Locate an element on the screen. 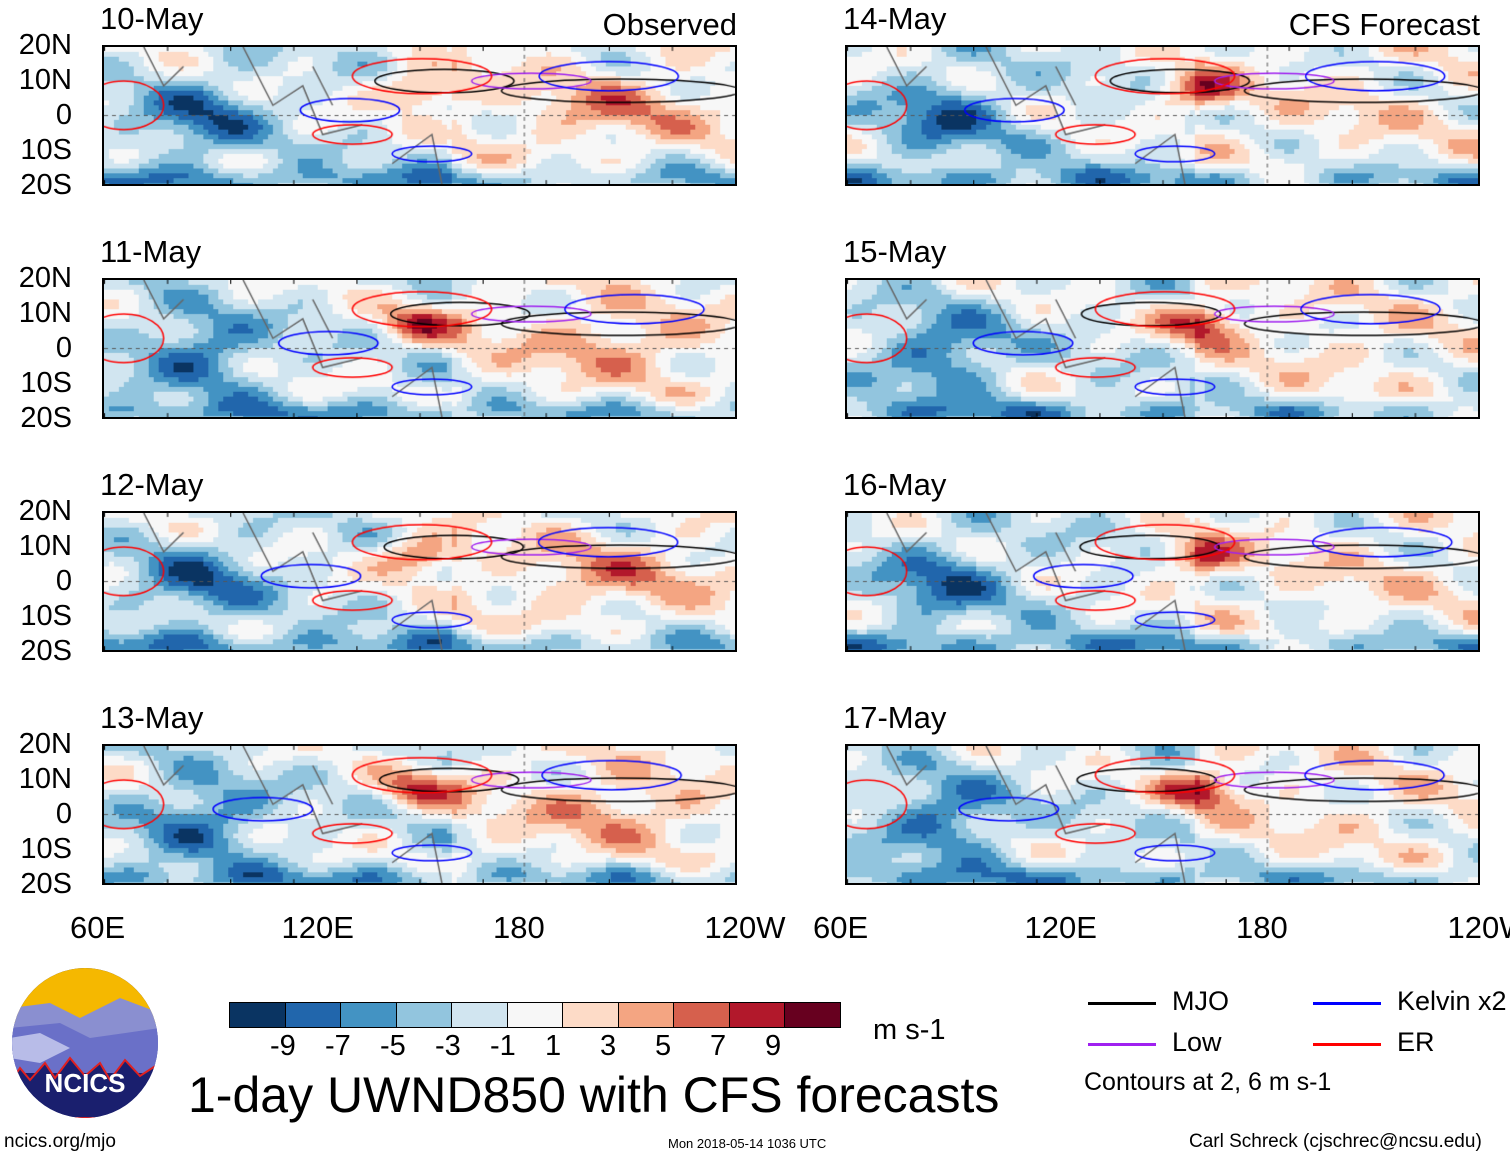 This screenshot has height=1158, width=1510. footer-url: ncics.org/mjo is located at coordinates (60, 1141).